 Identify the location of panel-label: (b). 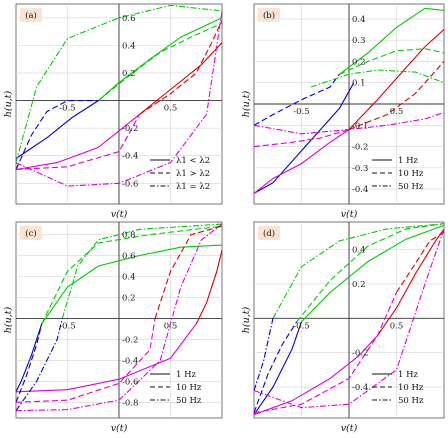
(269, 15).